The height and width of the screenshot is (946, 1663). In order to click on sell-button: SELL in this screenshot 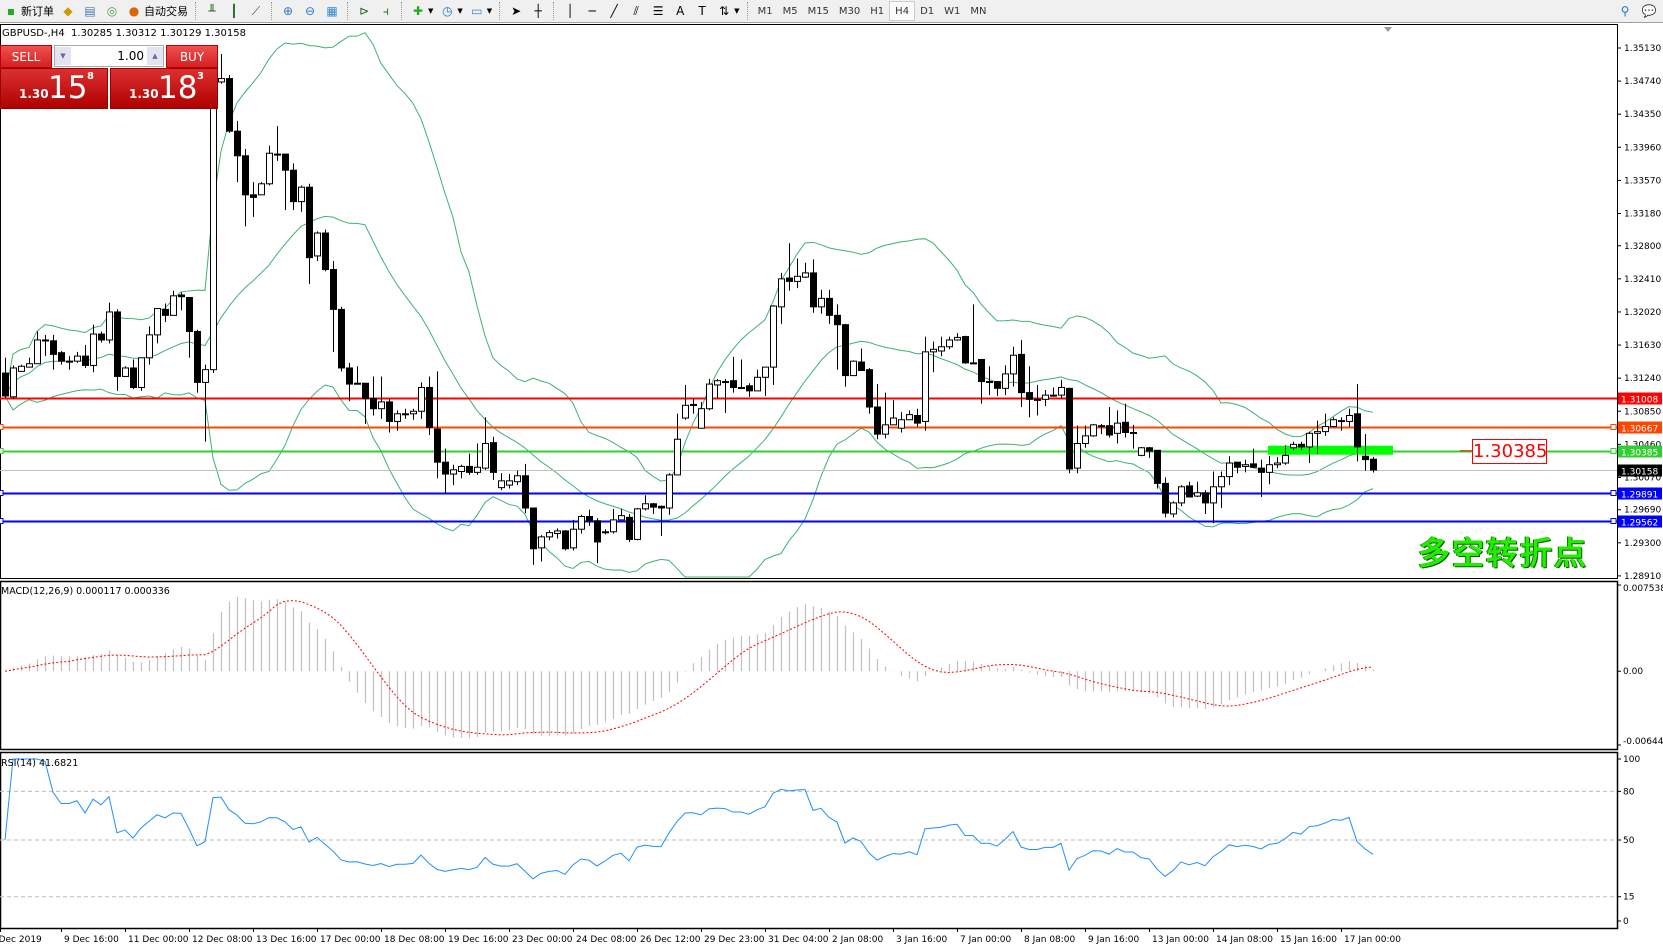, I will do `click(26, 56)`.